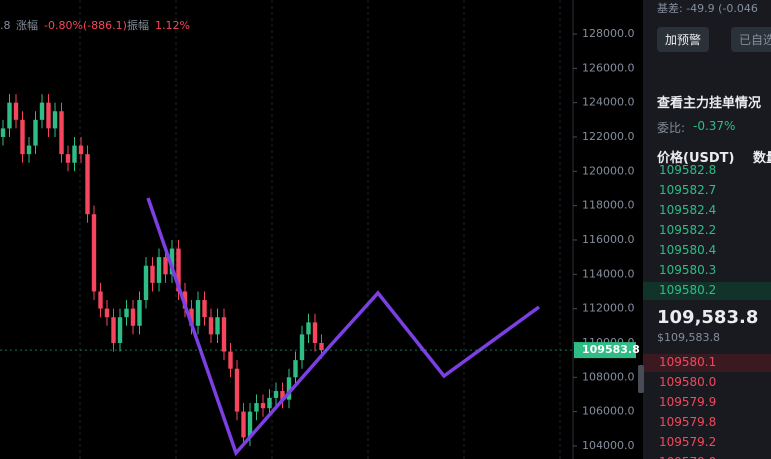  I want to click on ask-price: 109582.7, so click(688, 190).